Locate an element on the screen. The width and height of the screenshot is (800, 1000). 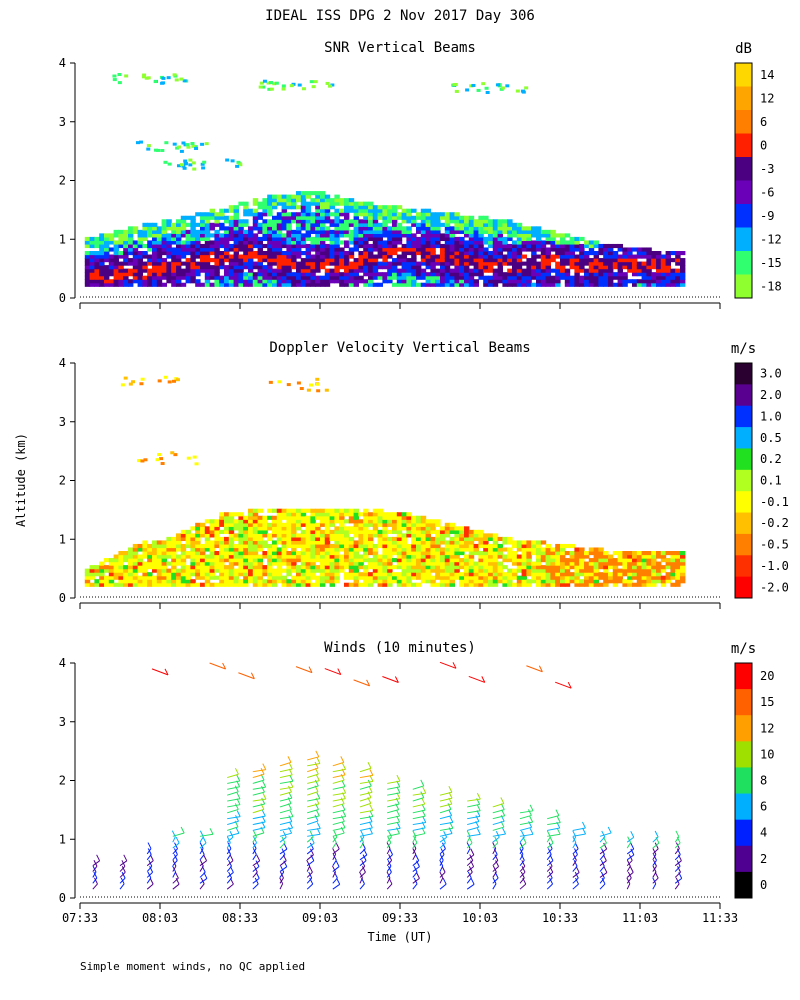
colorbar-segment is located at coordinates (743, 754).